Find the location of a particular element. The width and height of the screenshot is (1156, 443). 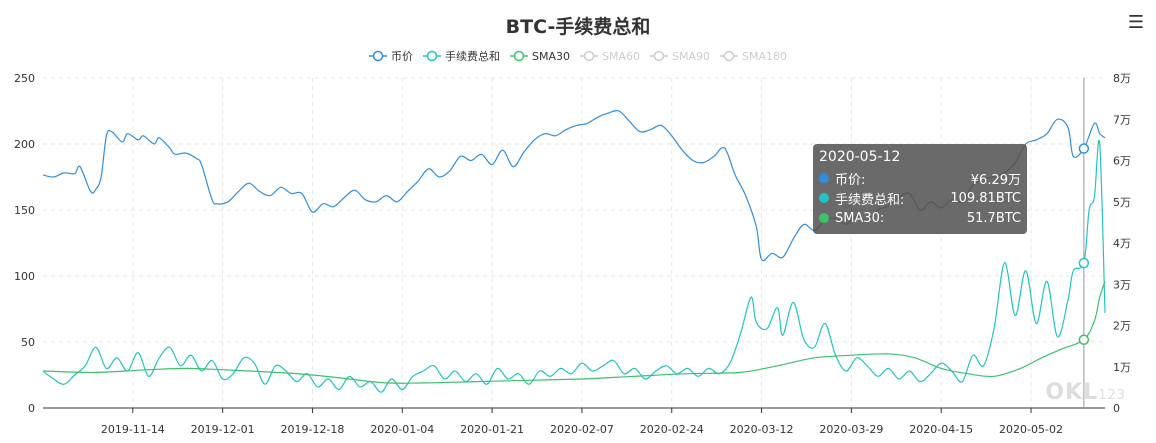

tooltip-value: ¥6.29万 is located at coordinates (995, 180).